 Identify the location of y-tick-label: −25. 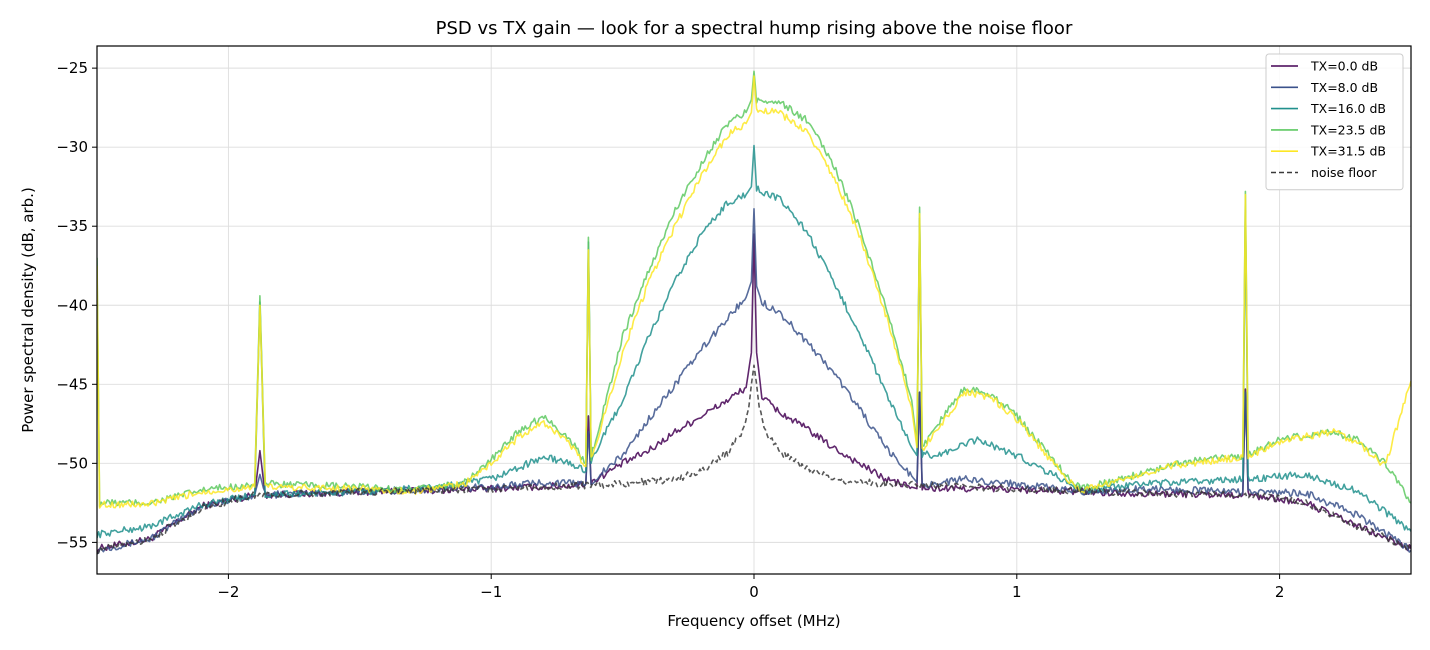
(72, 68).